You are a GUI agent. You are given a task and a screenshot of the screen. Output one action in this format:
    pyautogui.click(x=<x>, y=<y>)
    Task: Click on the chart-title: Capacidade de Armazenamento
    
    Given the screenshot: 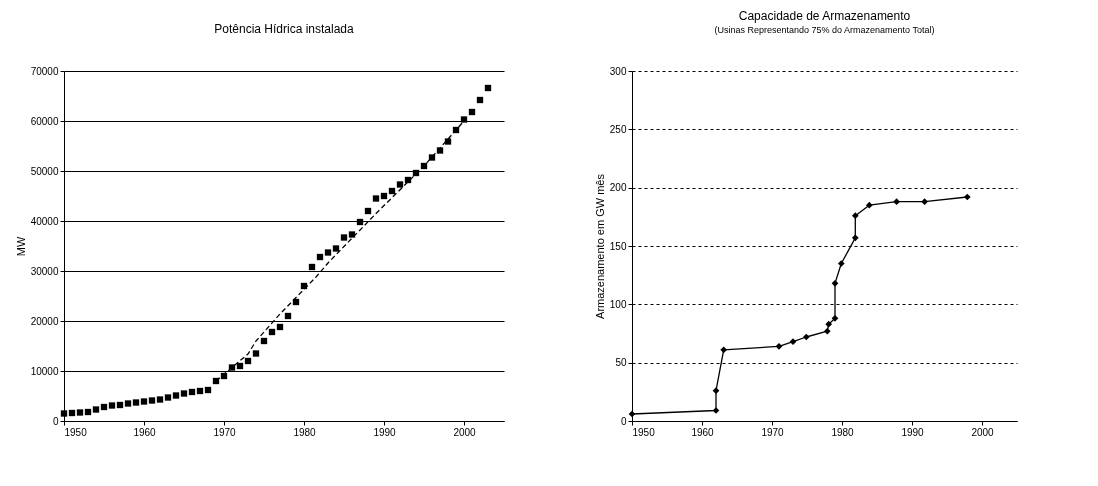 What is the action you would take?
    pyautogui.click(x=824, y=16)
    